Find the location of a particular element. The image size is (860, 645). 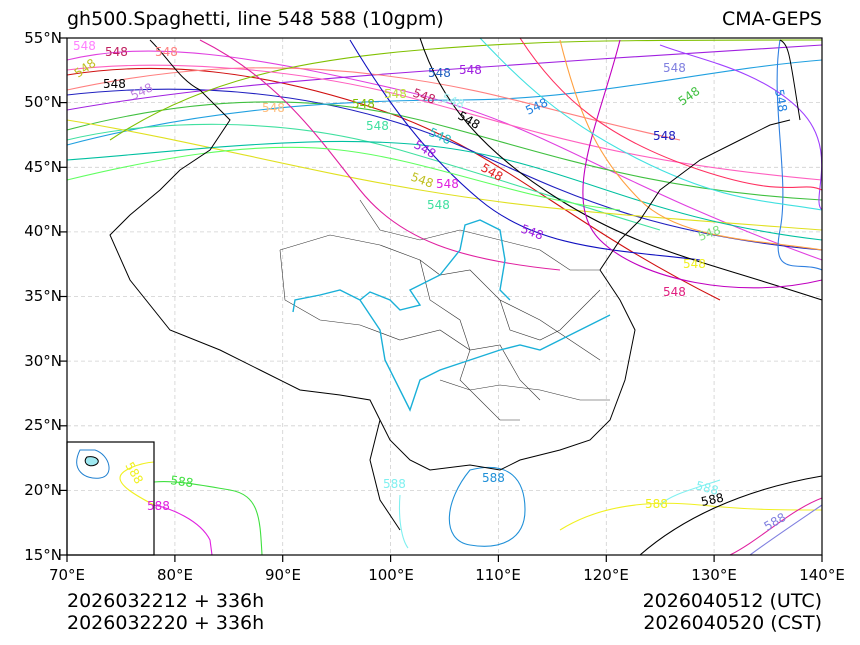

y-tick-label: 35°N is located at coordinates (43, 296).